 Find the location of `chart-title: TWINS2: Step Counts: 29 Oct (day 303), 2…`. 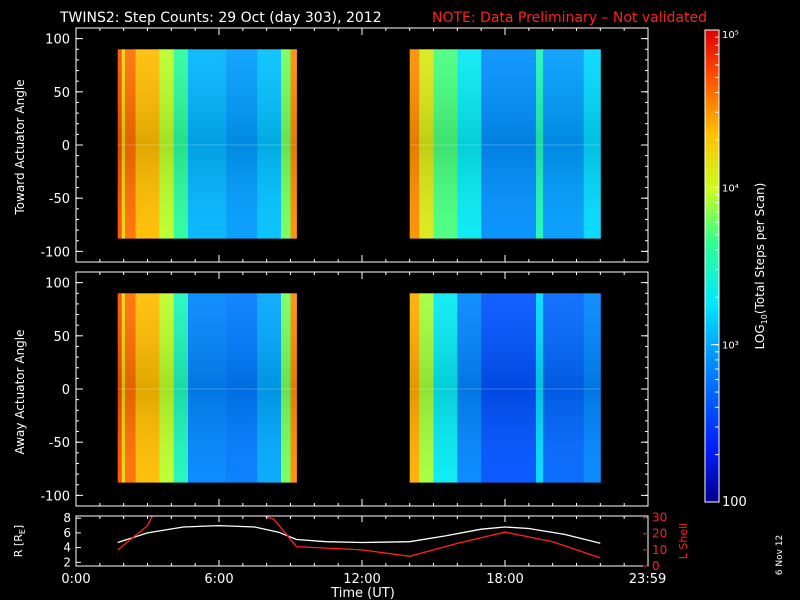

chart-title: TWINS2: Step Counts: 29 Oct (day 303), 2… is located at coordinates (220, 18).